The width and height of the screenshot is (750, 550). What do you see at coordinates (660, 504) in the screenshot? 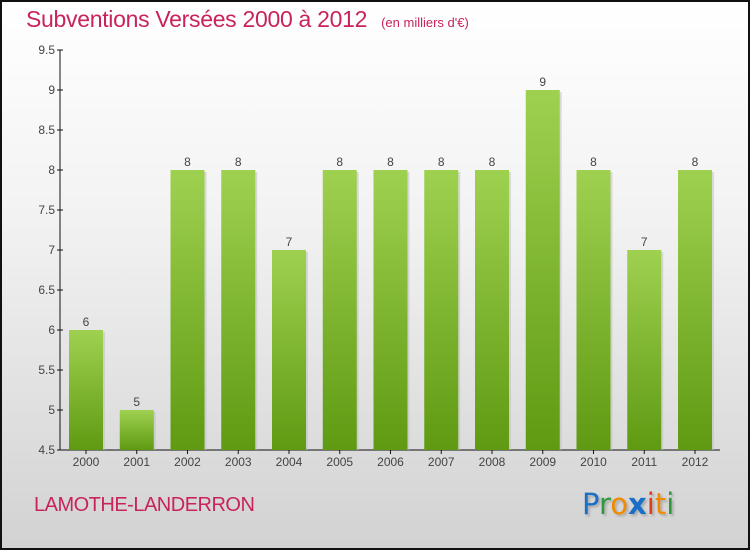
I see `logo-letter: t` at bounding box center [660, 504].